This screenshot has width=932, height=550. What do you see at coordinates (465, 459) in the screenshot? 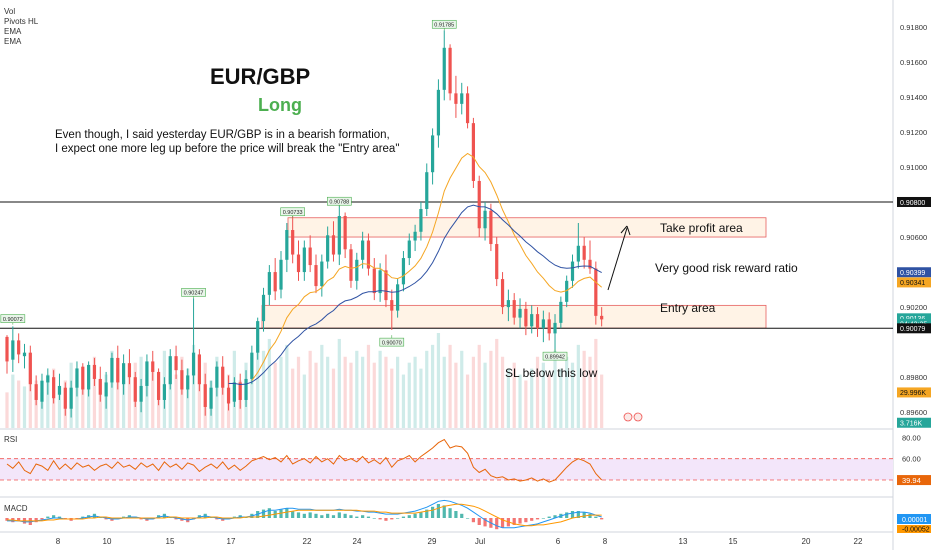
I see `rsi-pane: RSI 80.00 60.00 39.94` at bounding box center [465, 459].